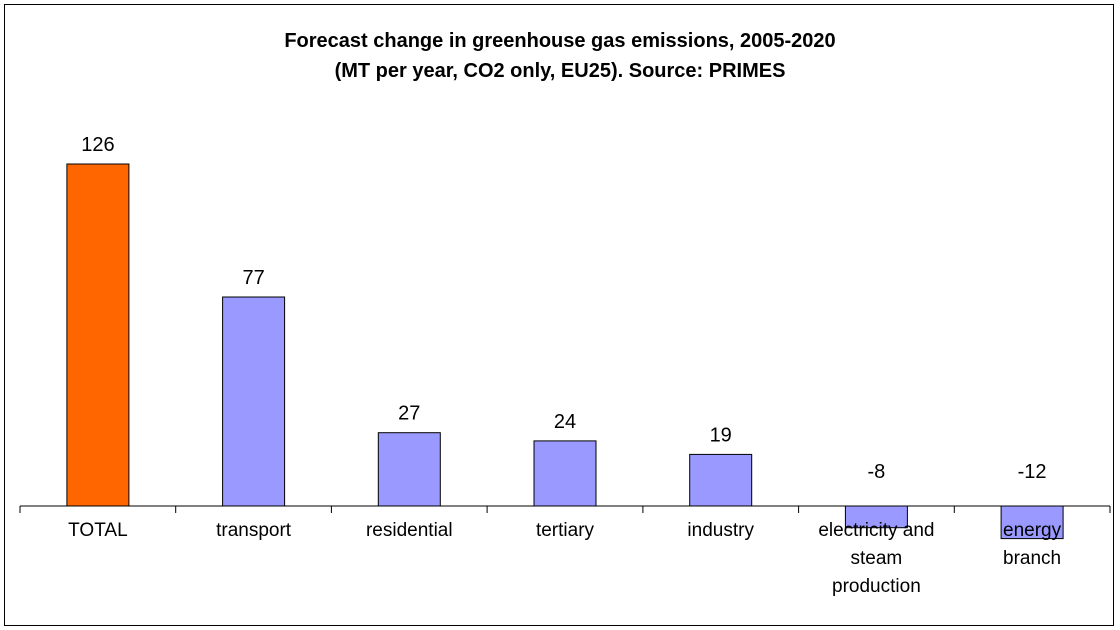 Image resolution: width=1120 pixels, height=630 pixels. What do you see at coordinates (254, 530) in the screenshot?
I see `category-label-1: transport` at bounding box center [254, 530].